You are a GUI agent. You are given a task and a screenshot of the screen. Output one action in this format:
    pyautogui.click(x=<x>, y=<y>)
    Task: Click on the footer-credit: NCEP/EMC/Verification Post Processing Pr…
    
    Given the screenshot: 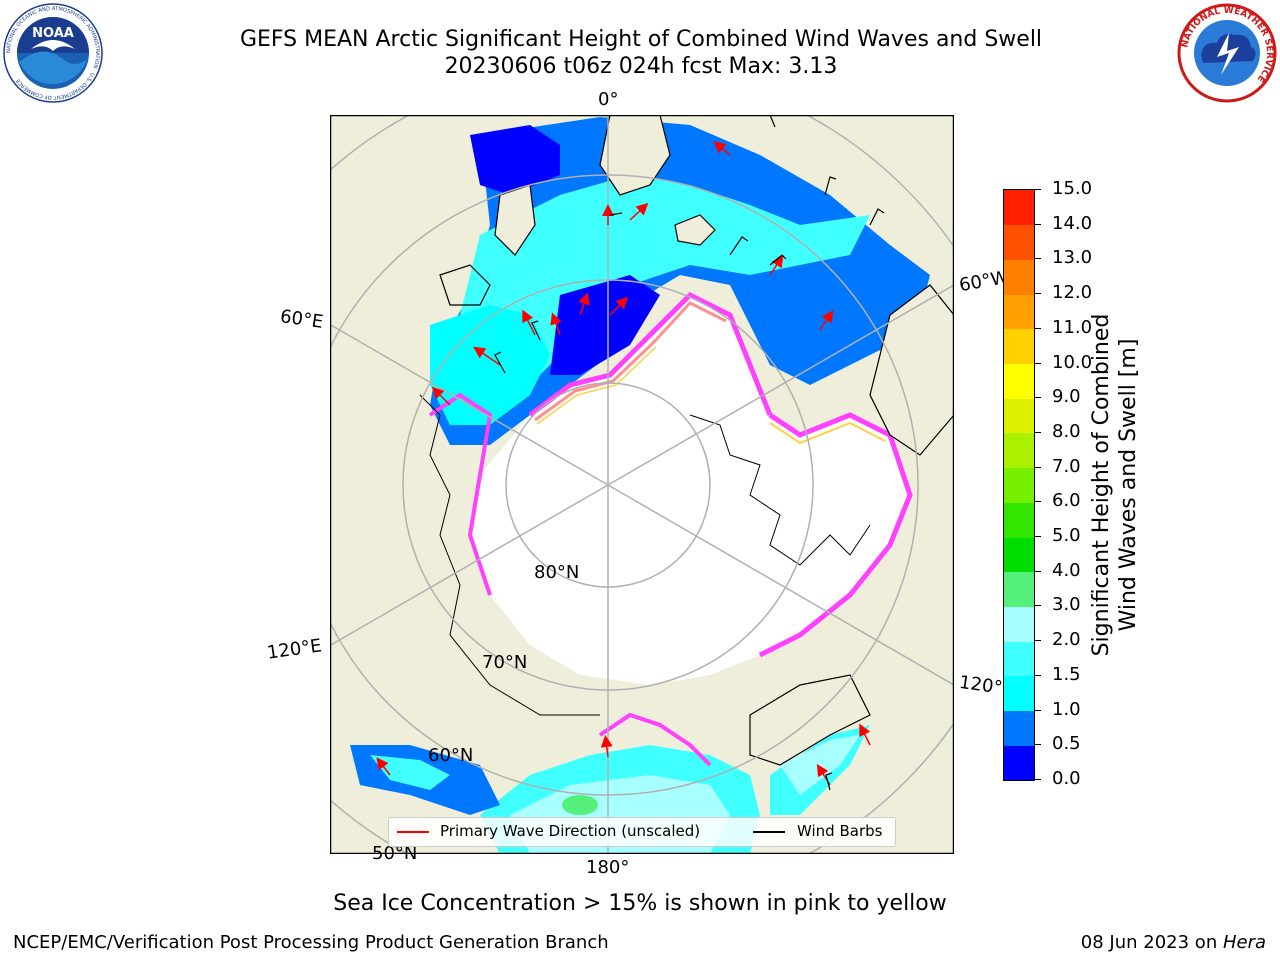 What is the action you would take?
    pyautogui.click(x=311, y=942)
    